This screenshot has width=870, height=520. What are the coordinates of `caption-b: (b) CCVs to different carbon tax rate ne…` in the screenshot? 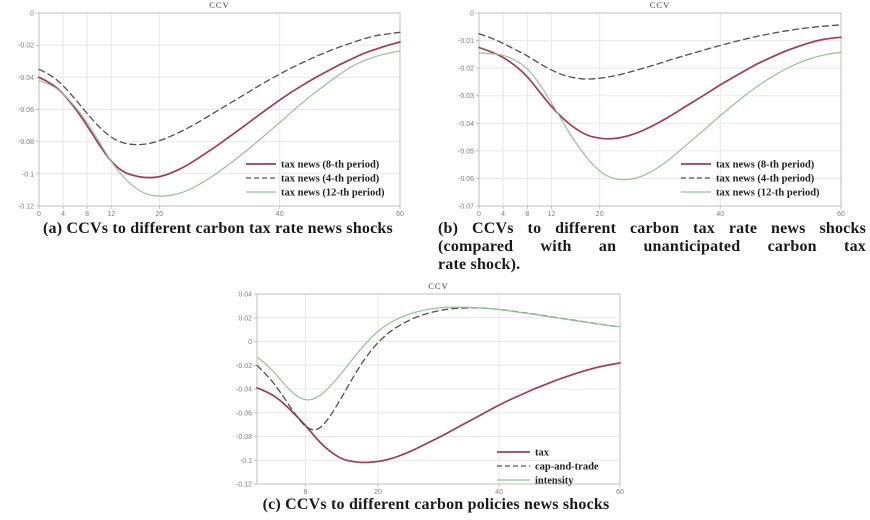 It's located at (652, 247).